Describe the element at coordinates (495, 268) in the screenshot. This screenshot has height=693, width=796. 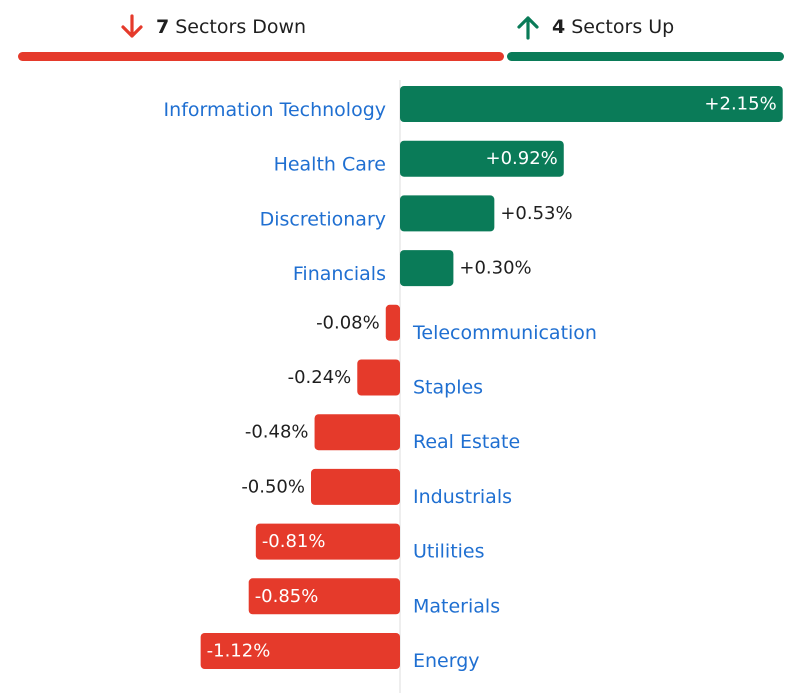
I see `value-label-financials: +0.30%` at that location.